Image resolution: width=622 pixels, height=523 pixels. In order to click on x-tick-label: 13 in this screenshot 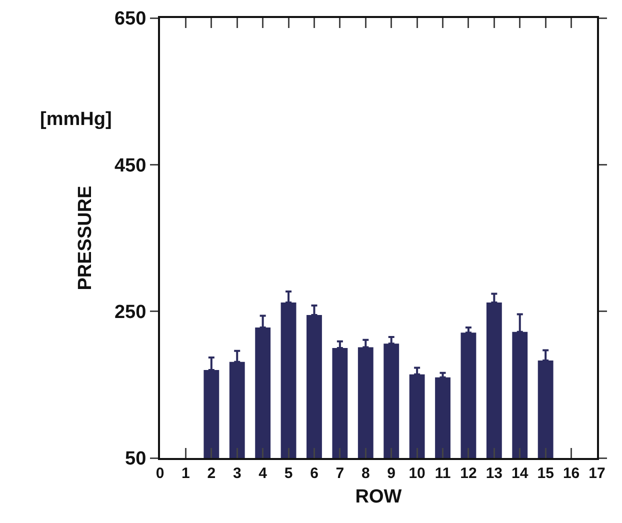, I will do `click(494, 473)`.